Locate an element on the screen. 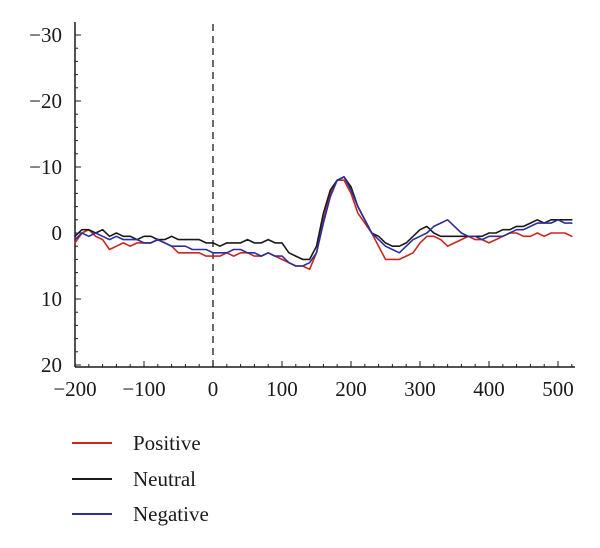  x-tick-label: 100 is located at coordinates (282, 389).